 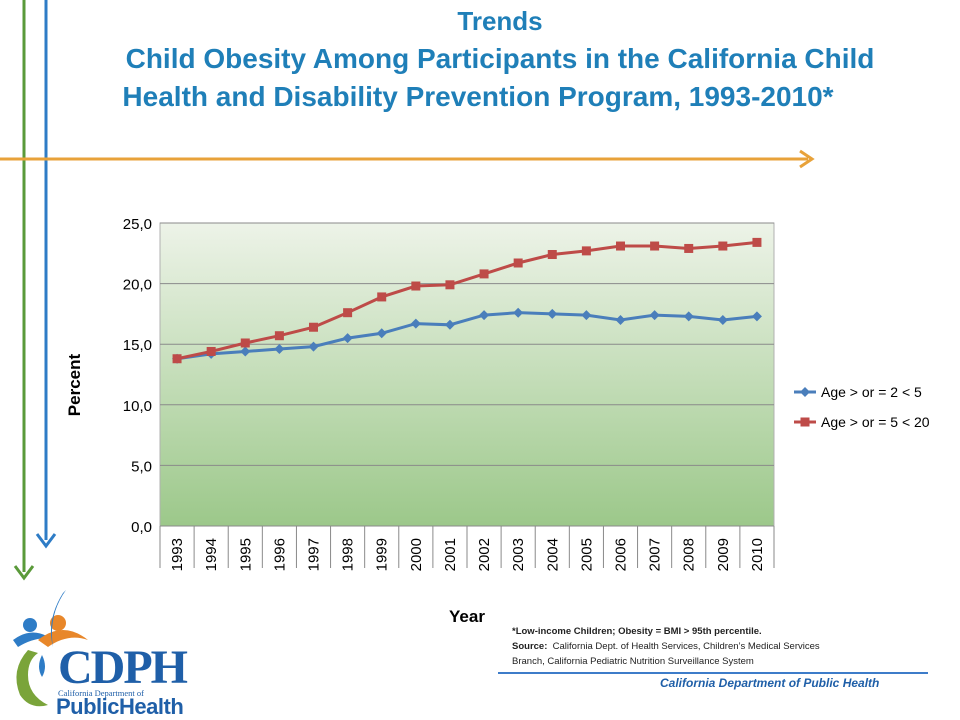 I want to click on y-tick-label: 0,0, so click(x=141, y=527).